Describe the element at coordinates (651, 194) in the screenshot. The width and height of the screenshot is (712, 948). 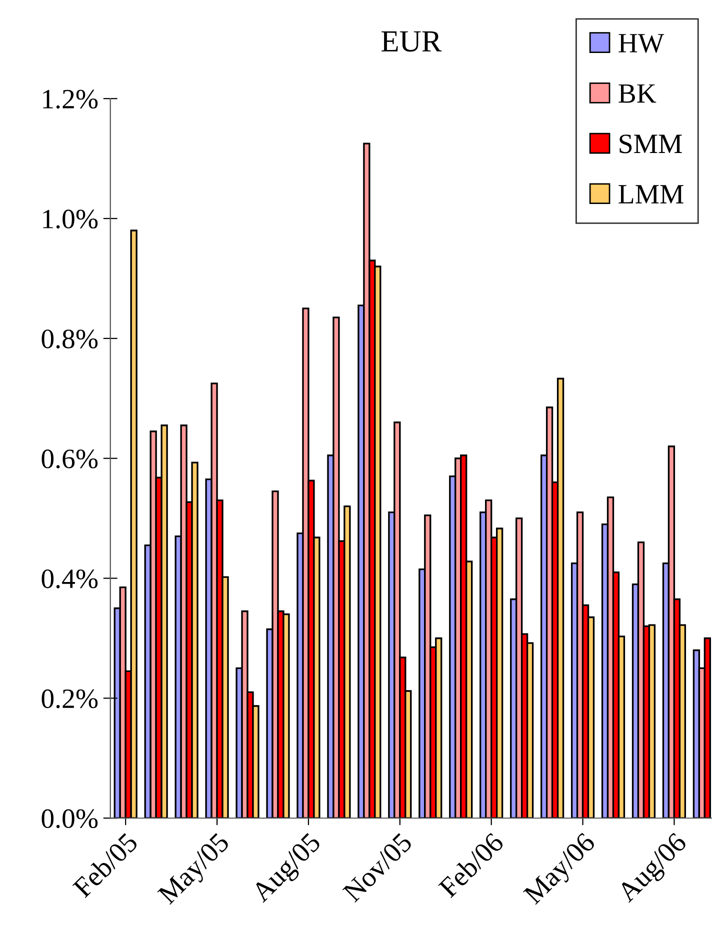
I see `legend-label: LMM` at that location.